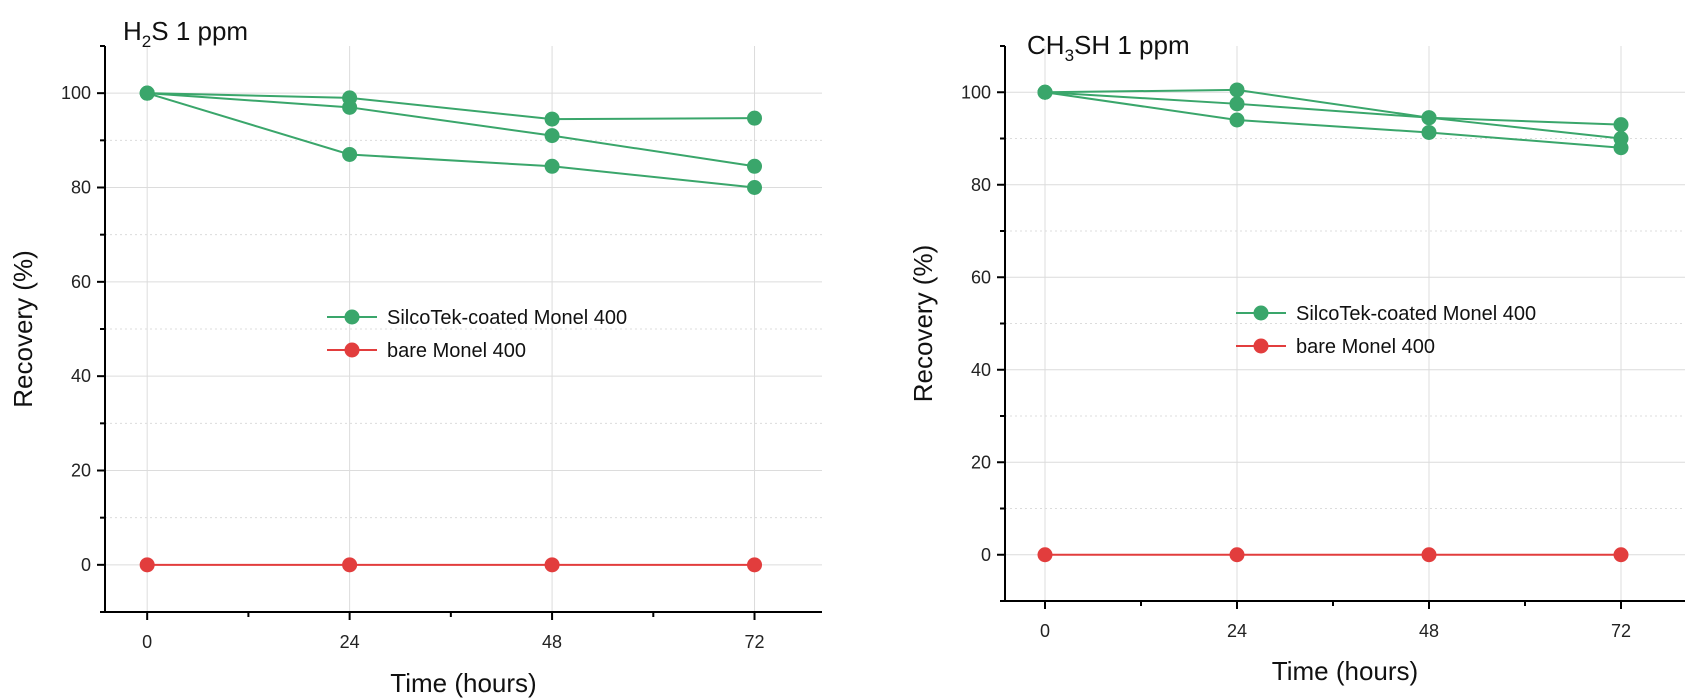  I want to click on chart-title-rest: SH 1 ppm, so click(1132, 45).